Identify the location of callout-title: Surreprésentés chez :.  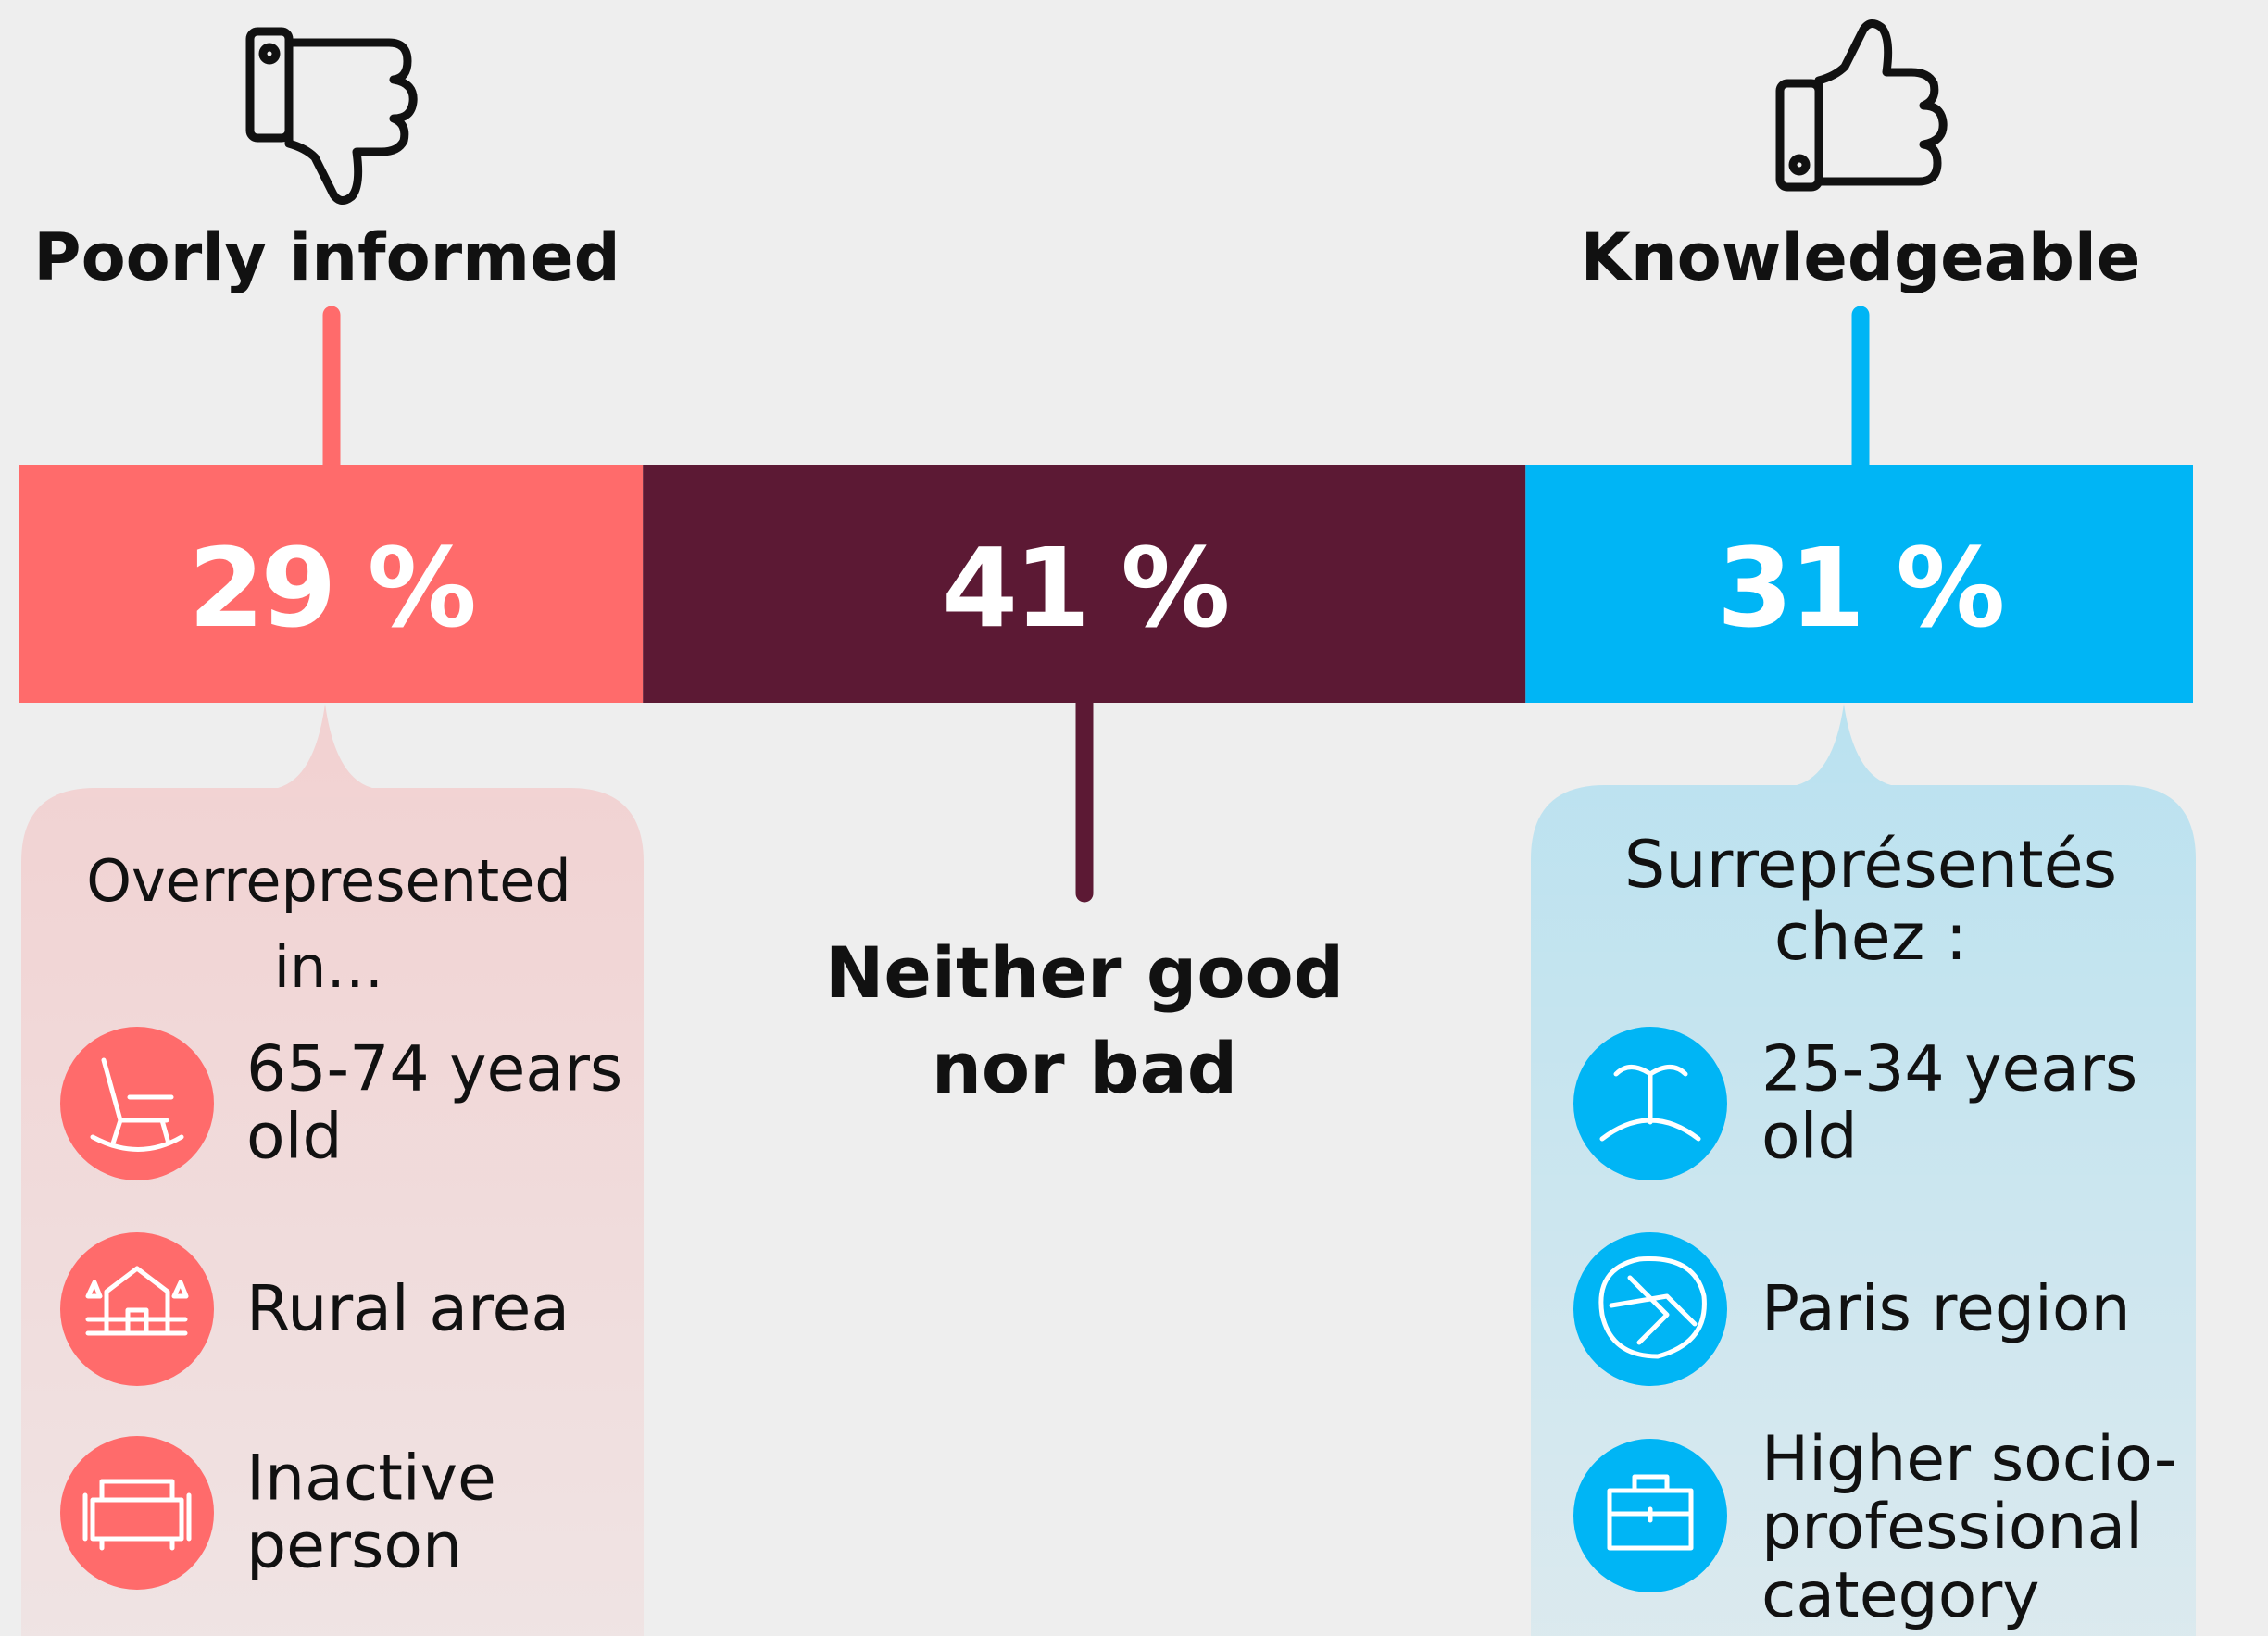
(1870, 901).